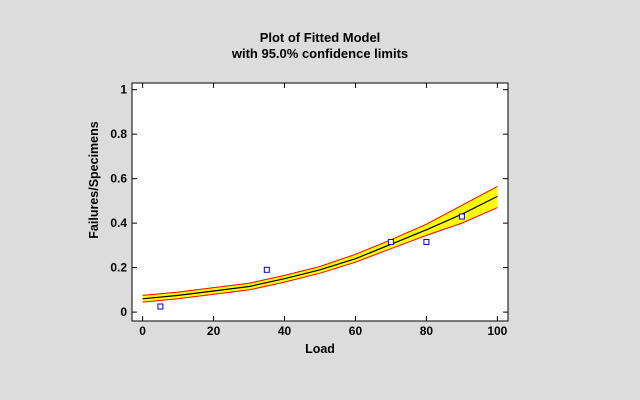 This screenshot has width=640, height=400. Describe the element at coordinates (142, 331) in the screenshot. I see `x-tick-label: 0` at that location.